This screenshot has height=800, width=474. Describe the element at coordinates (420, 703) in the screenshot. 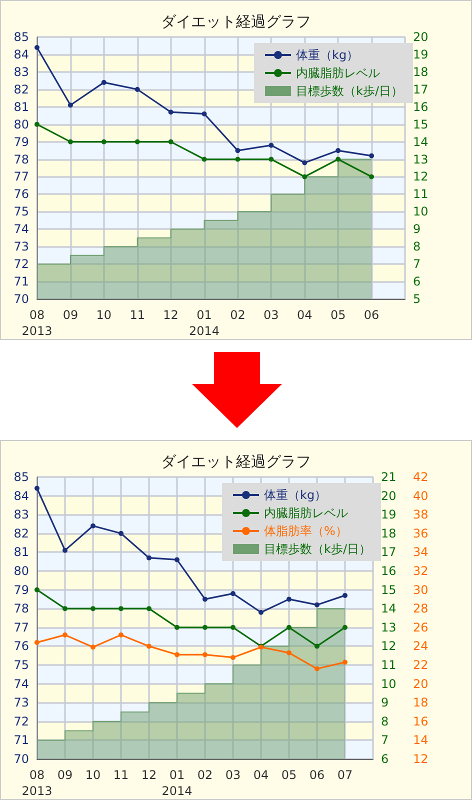

I see `y3-tick-label: 18` at that location.